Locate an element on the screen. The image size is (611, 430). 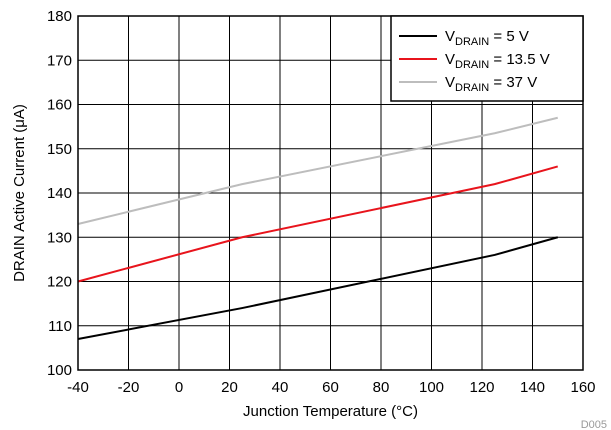
x-axis-ticks: -40 -20 0 20 40 60 80 100 120 140 160 is located at coordinates (331, 387).